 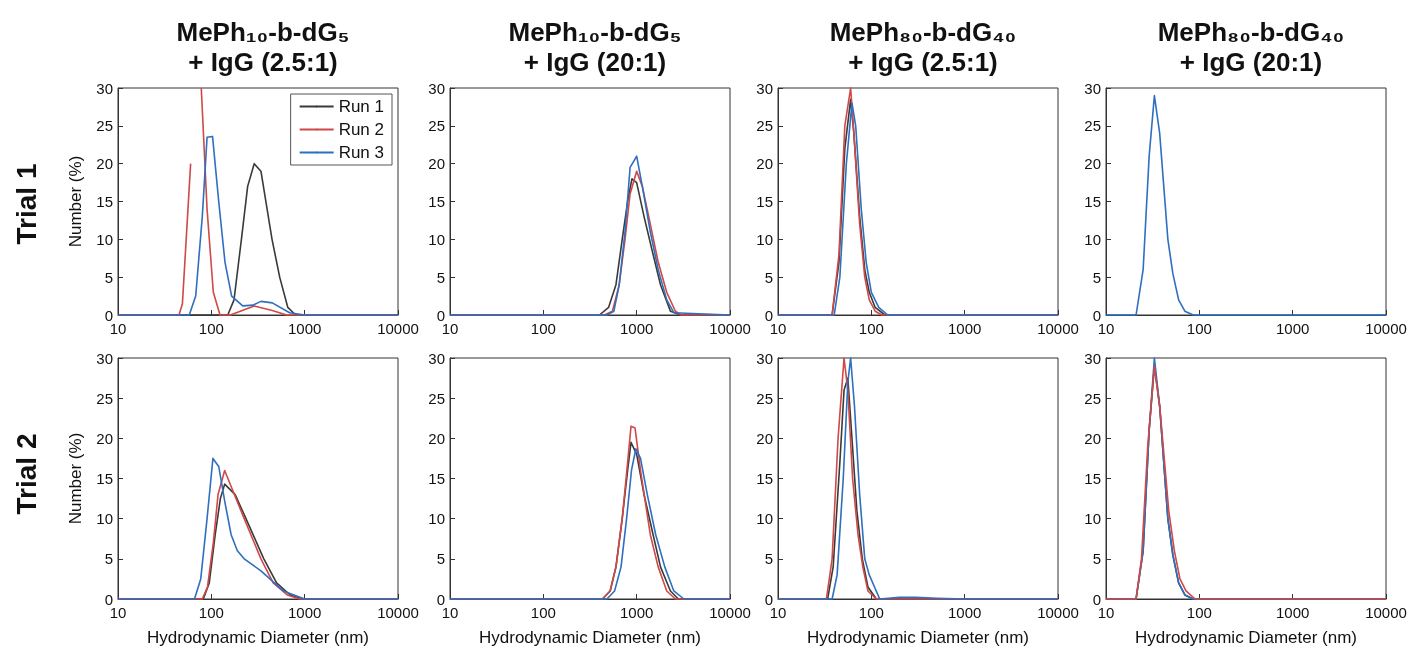 I want to click on text: Trial 2, so click(x=26, y=474).